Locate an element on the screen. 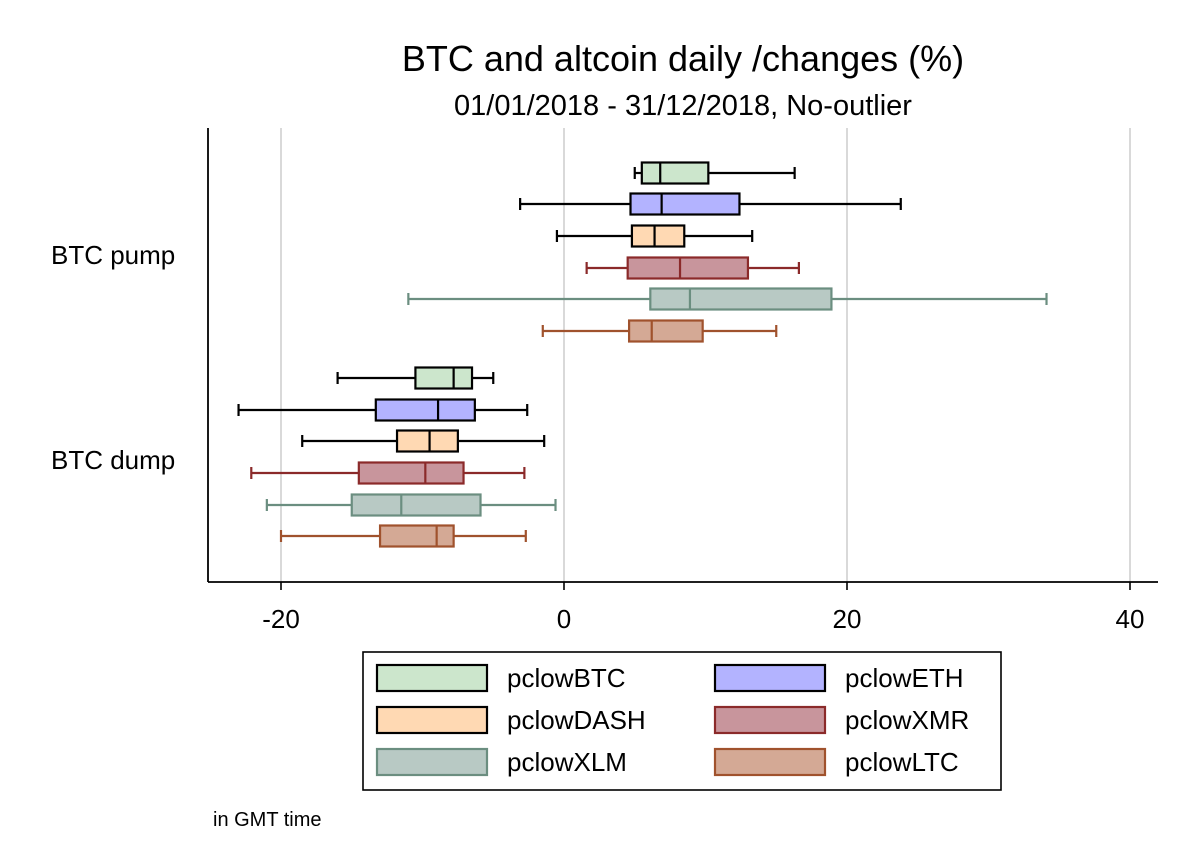  y-axis-labels: BTC pump BTC dump is located at coordinates (113, 357).